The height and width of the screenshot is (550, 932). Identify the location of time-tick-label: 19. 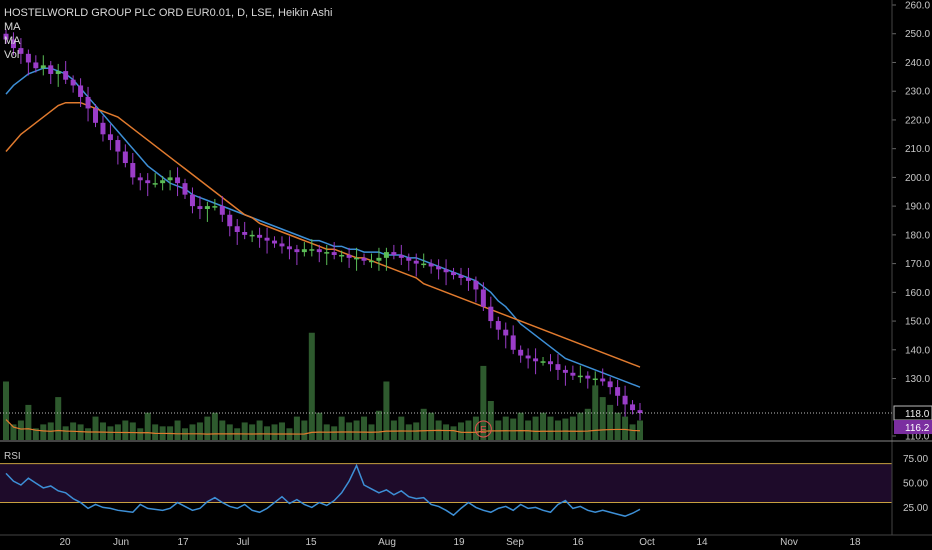
(459, 542).